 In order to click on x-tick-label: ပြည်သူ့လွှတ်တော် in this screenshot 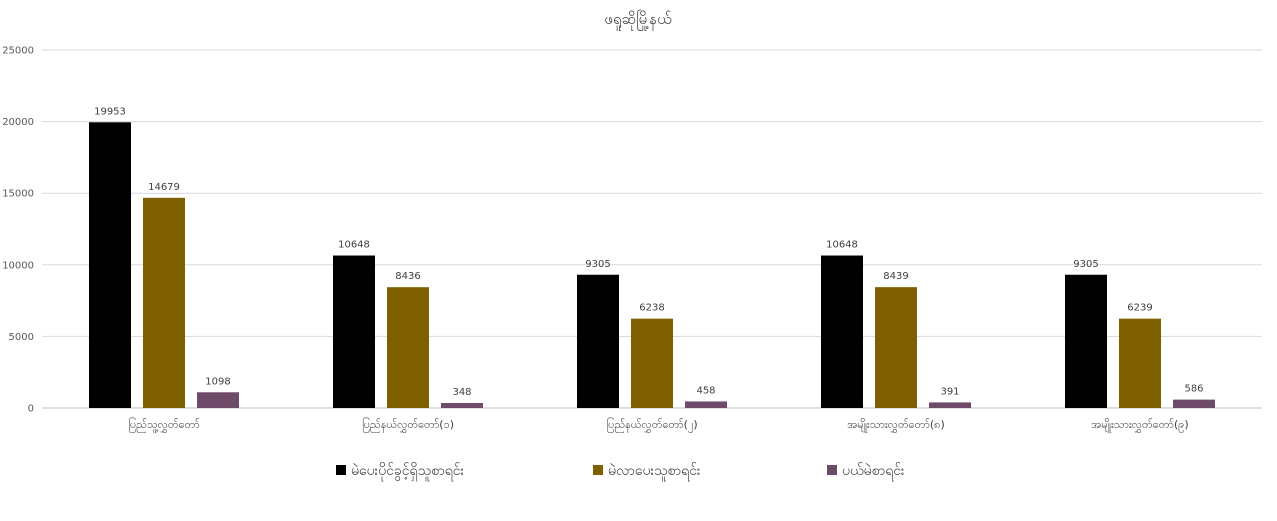, I will do `click(164, 425)`.